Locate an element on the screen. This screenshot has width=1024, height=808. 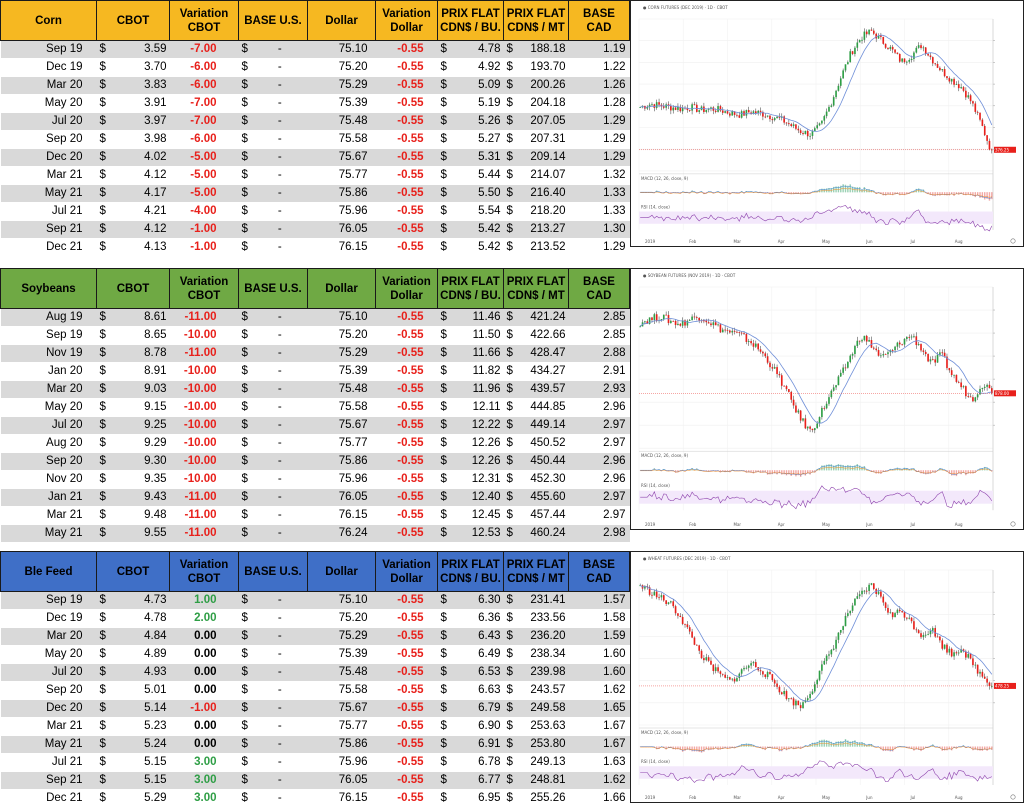
base-cad: 2.96 is located at coordinates (599, 480).